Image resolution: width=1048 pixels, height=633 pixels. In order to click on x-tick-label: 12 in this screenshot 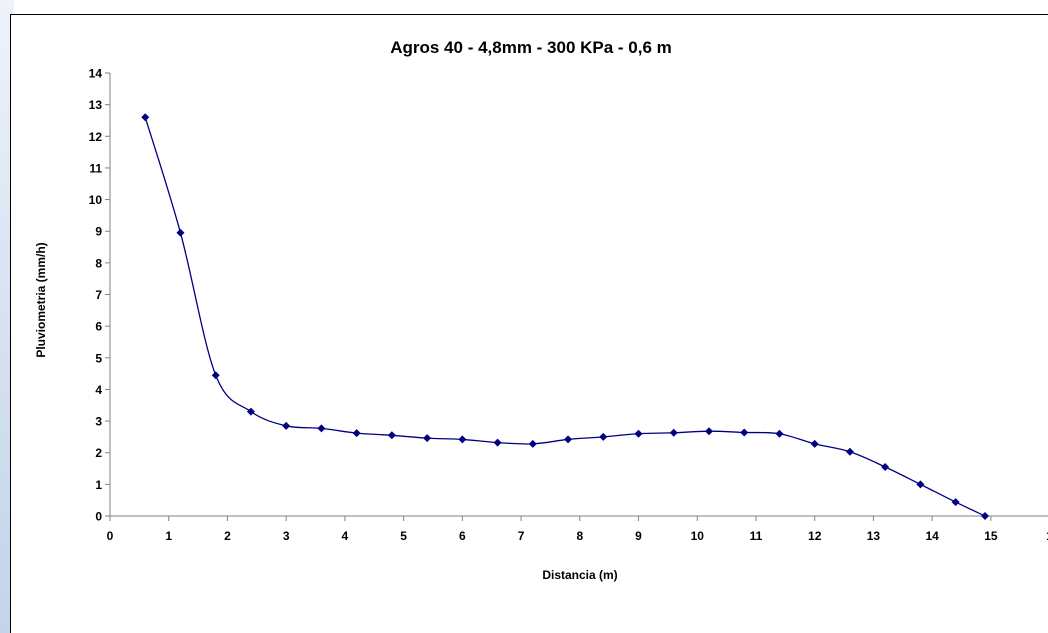, I will do `click(815, 536)`.